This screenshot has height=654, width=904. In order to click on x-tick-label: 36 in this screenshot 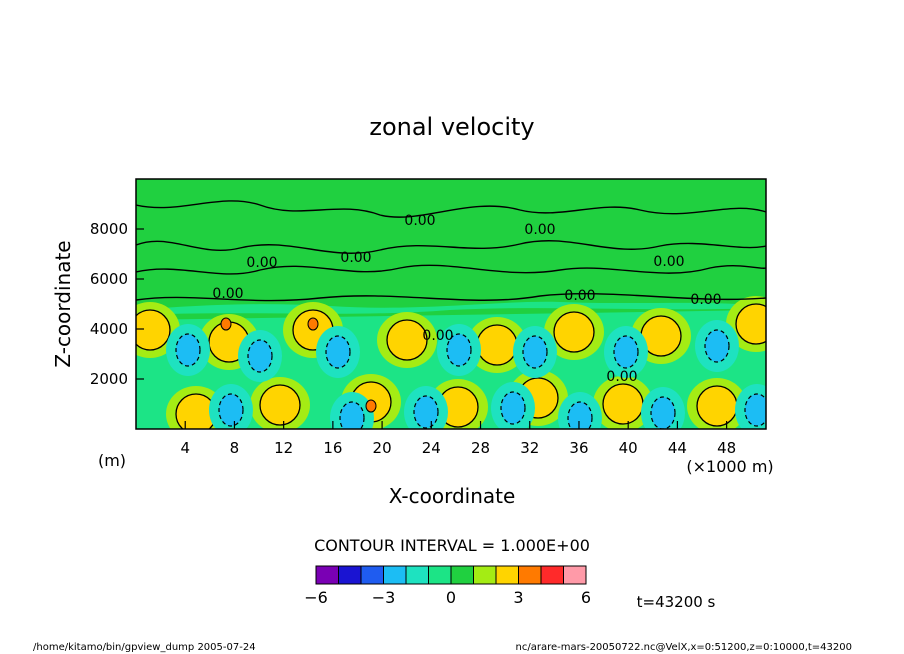, I will do `click(578, 448)`.